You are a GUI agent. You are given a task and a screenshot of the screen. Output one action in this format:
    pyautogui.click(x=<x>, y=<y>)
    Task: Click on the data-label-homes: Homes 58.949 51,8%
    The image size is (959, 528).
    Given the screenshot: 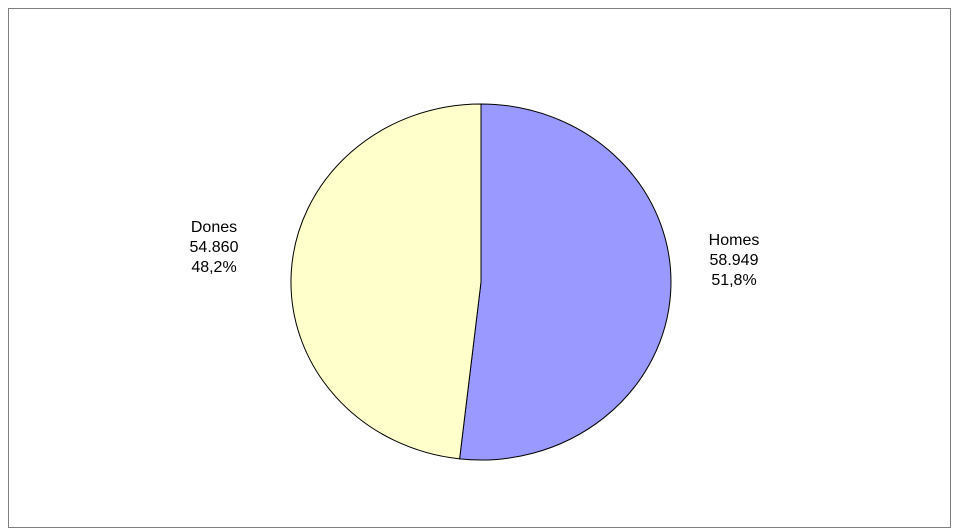 What is the action you would take?
    pyautogui.click(x=734, y=261)
    